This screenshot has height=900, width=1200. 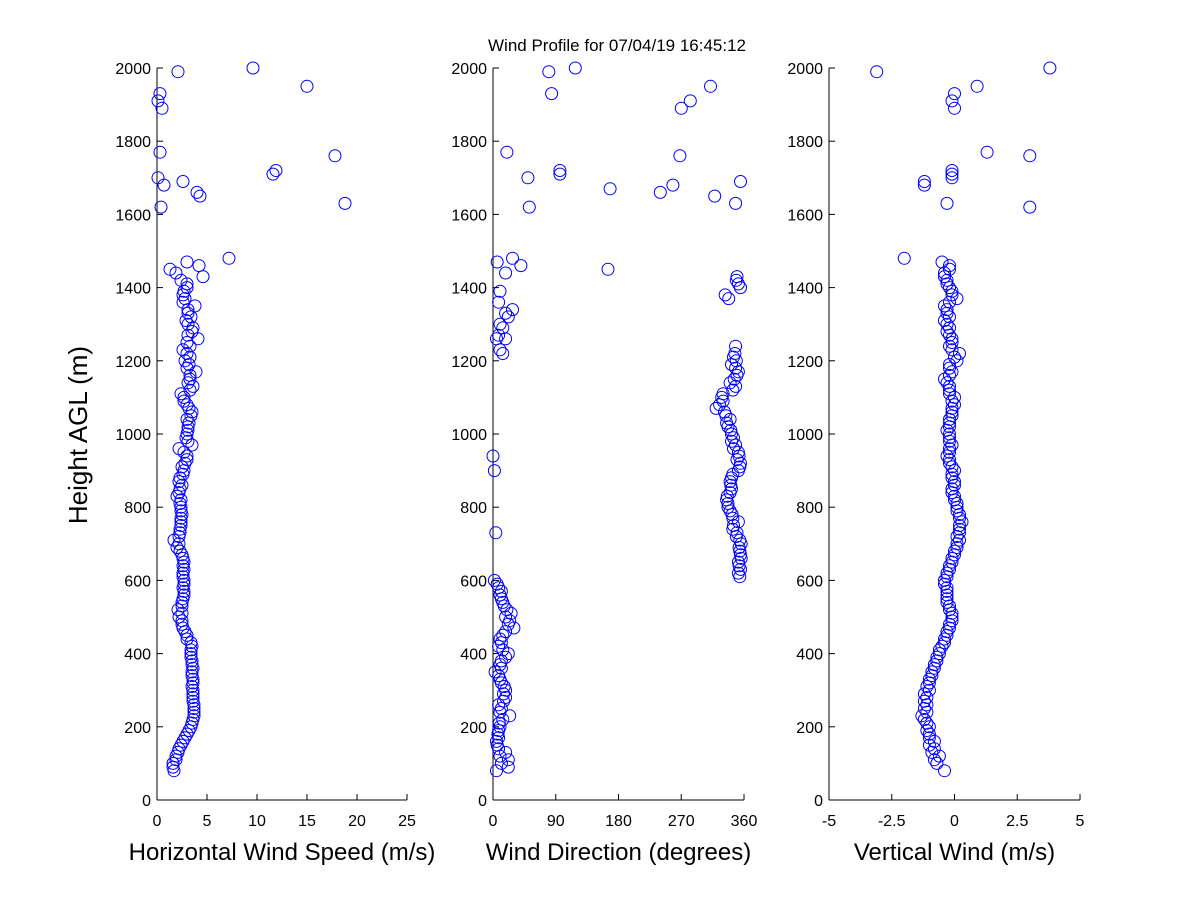 I want to click on x-axis-label: Horizontal Wind Speed (m/s), so click(x=282, y=852).